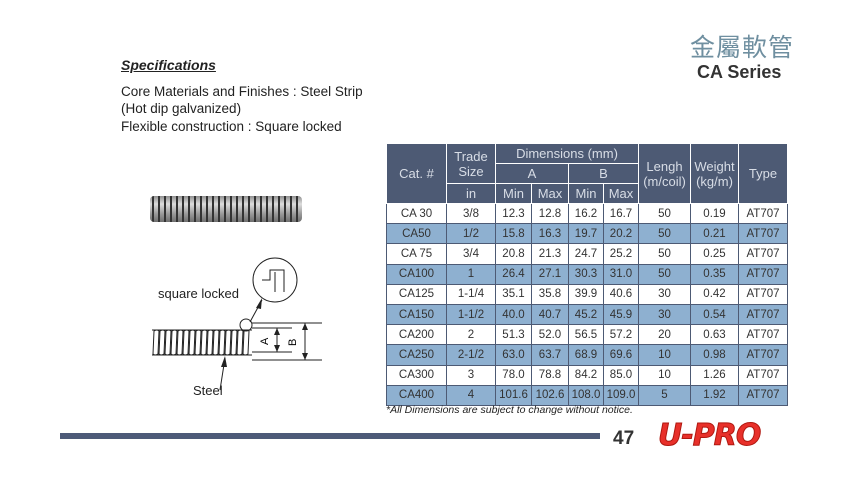 This screenshot has height=486, width=852. I want to click on table-cell: CA 30, so click(416, 213).